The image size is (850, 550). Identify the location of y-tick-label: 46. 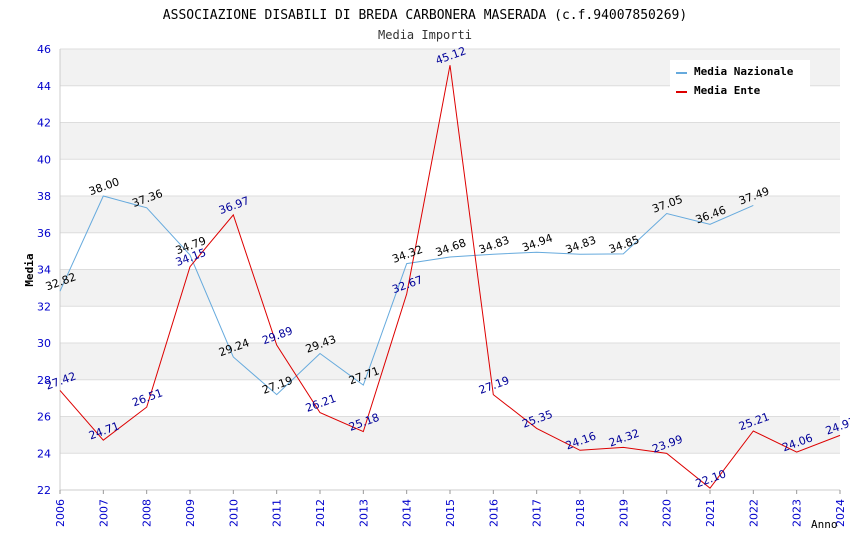
(44, 49).